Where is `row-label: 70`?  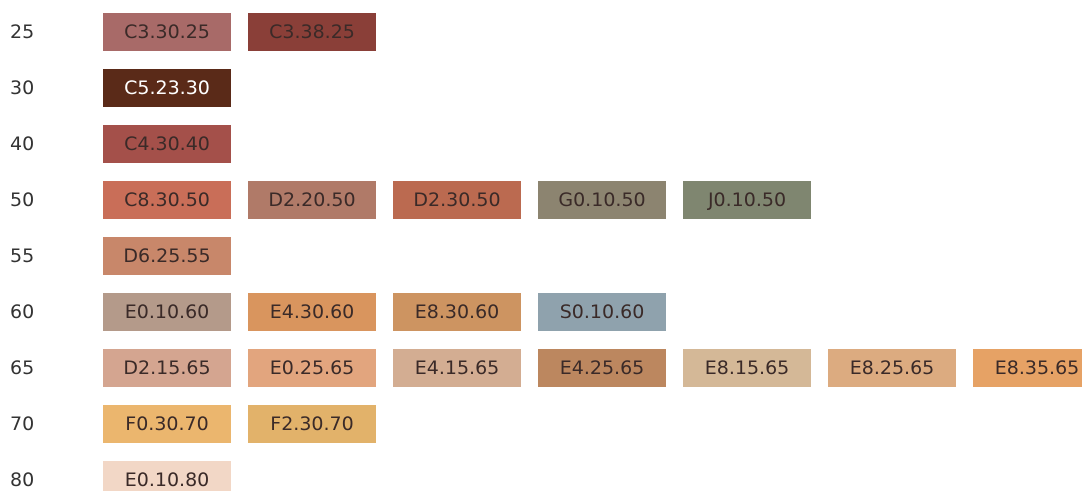
row-label: 70 is located at coordinates (22, 424).